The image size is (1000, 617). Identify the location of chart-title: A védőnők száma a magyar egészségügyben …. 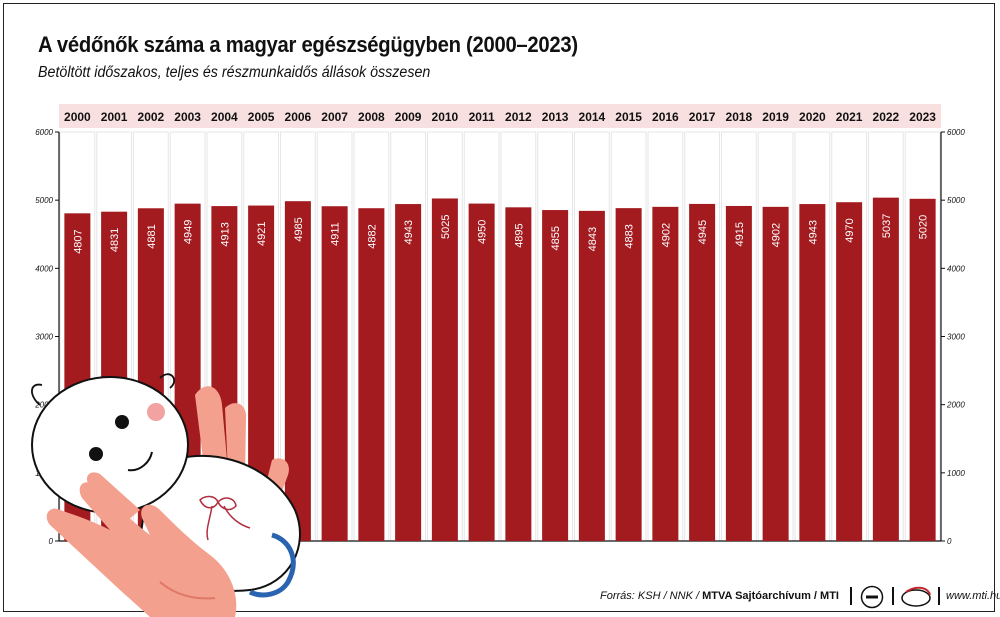
(308, 44).